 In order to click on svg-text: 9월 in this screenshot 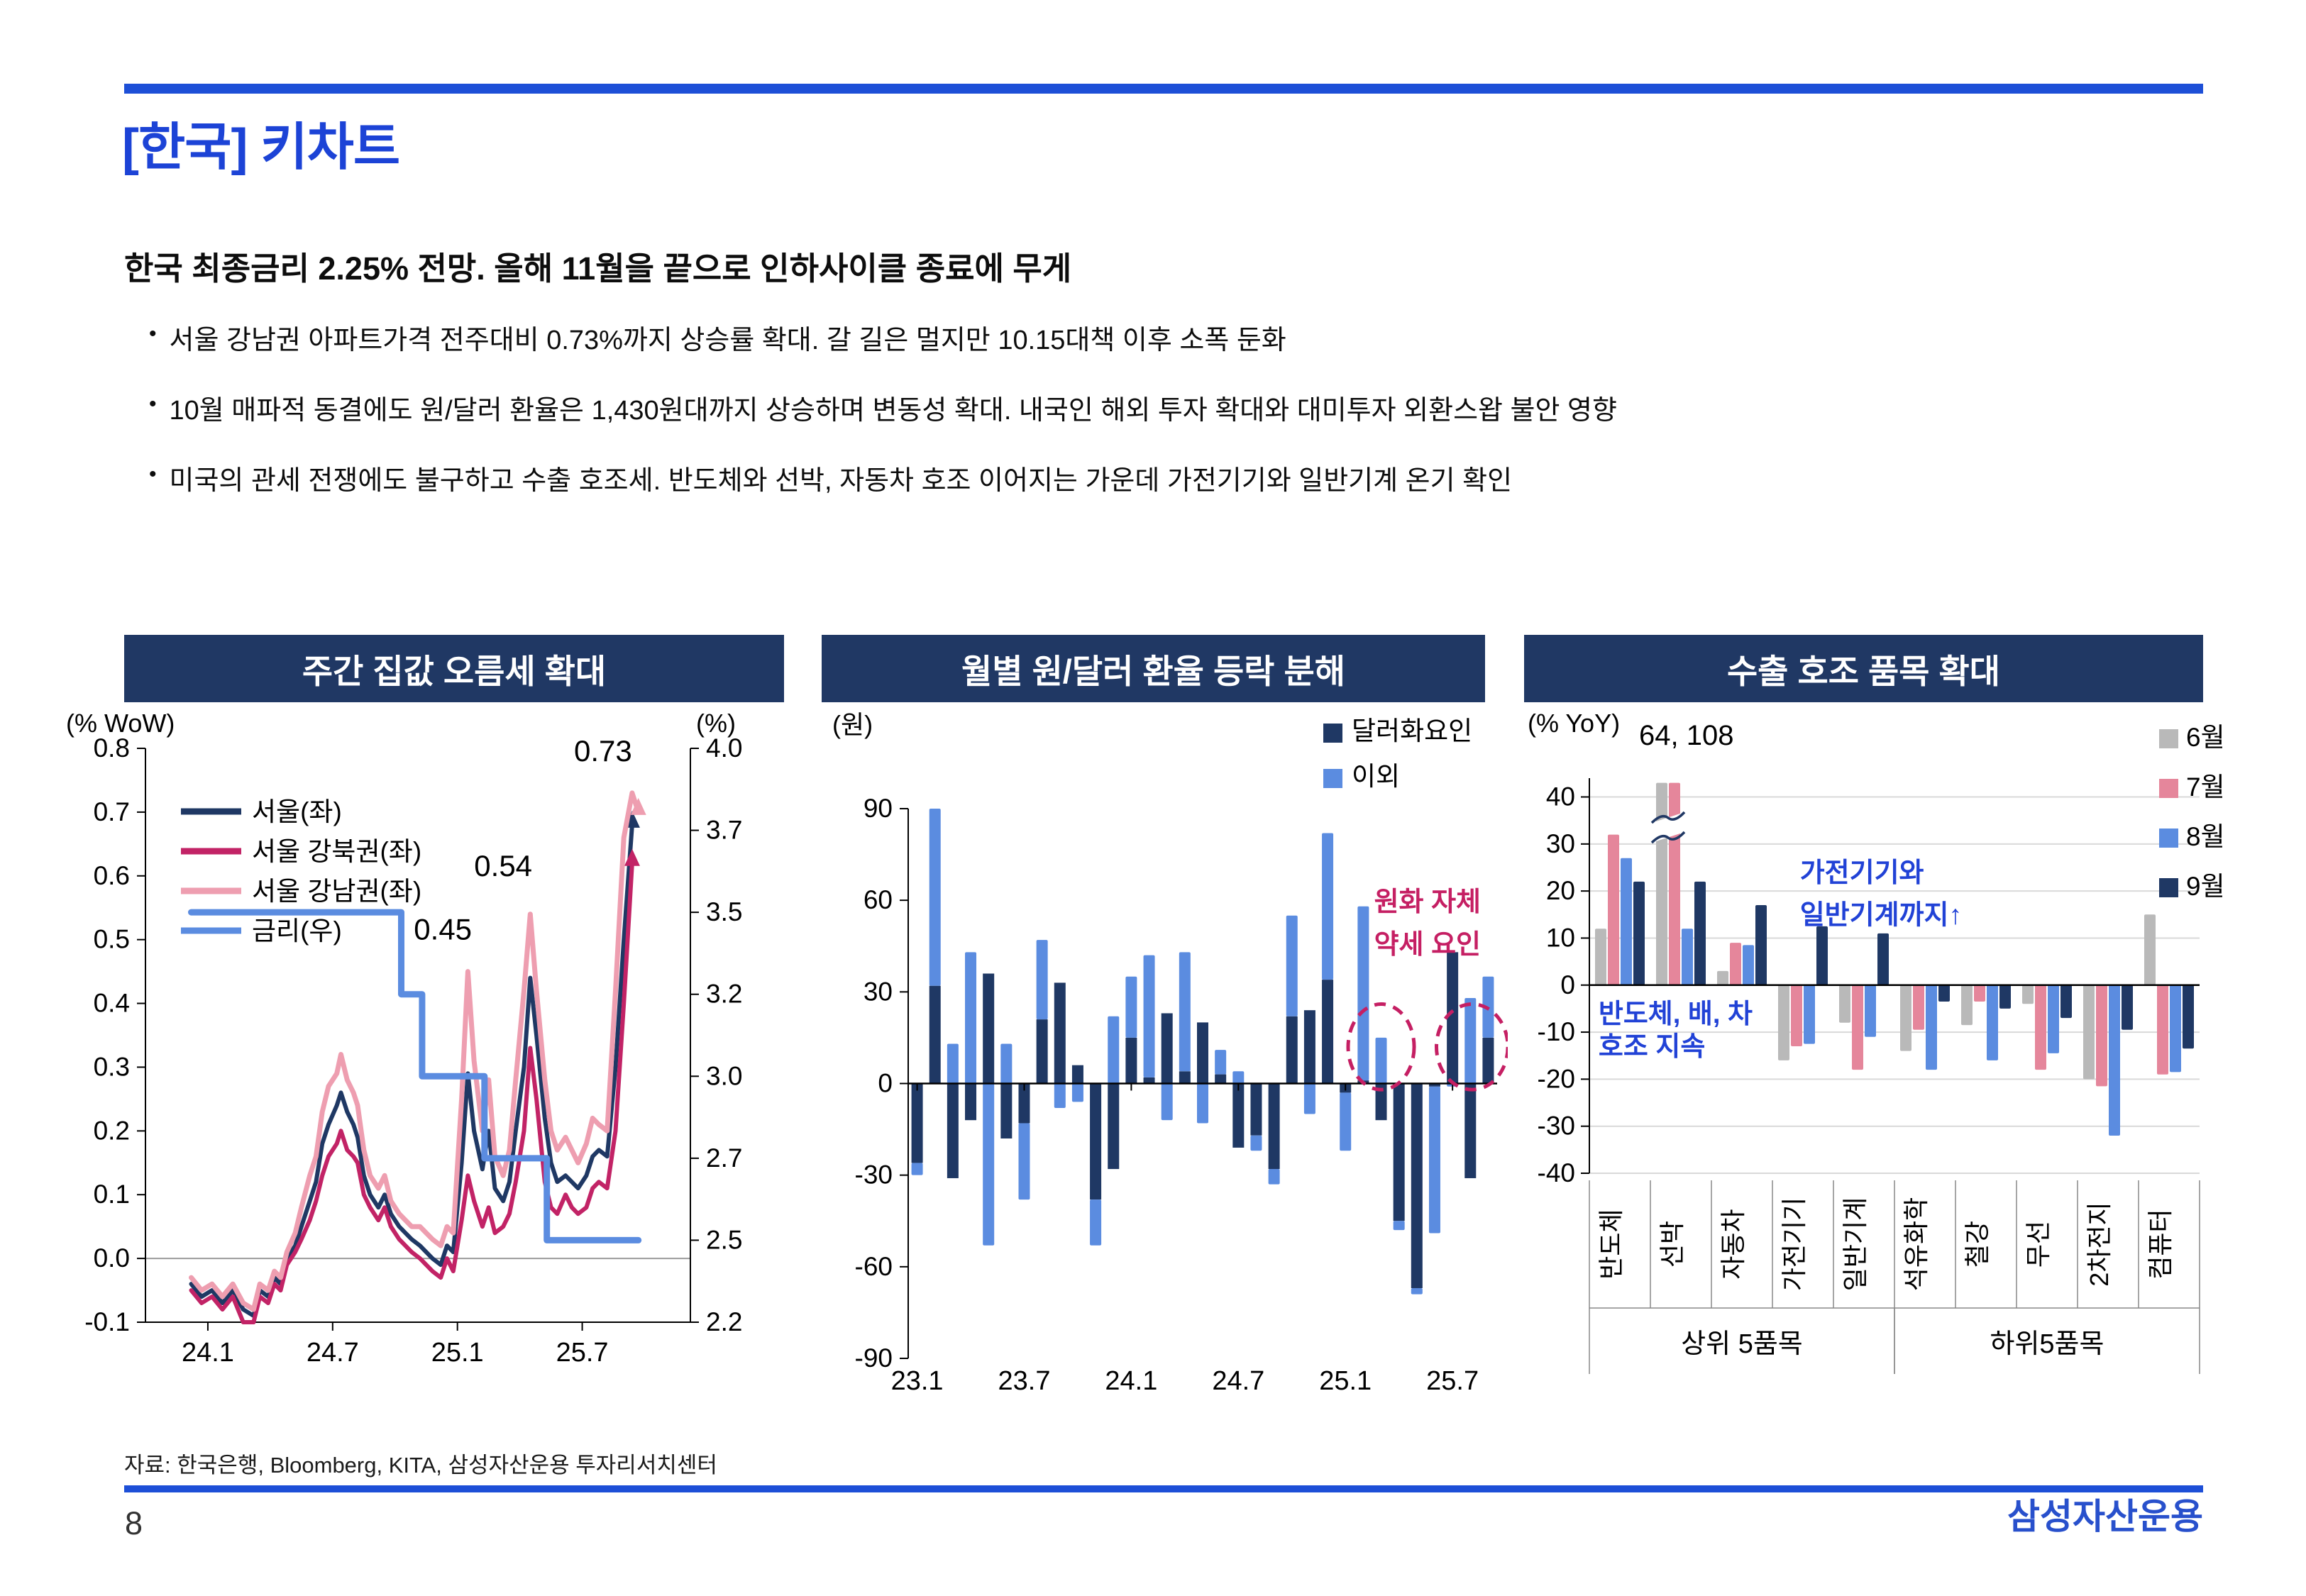, I will do `click(2205, 886)`.